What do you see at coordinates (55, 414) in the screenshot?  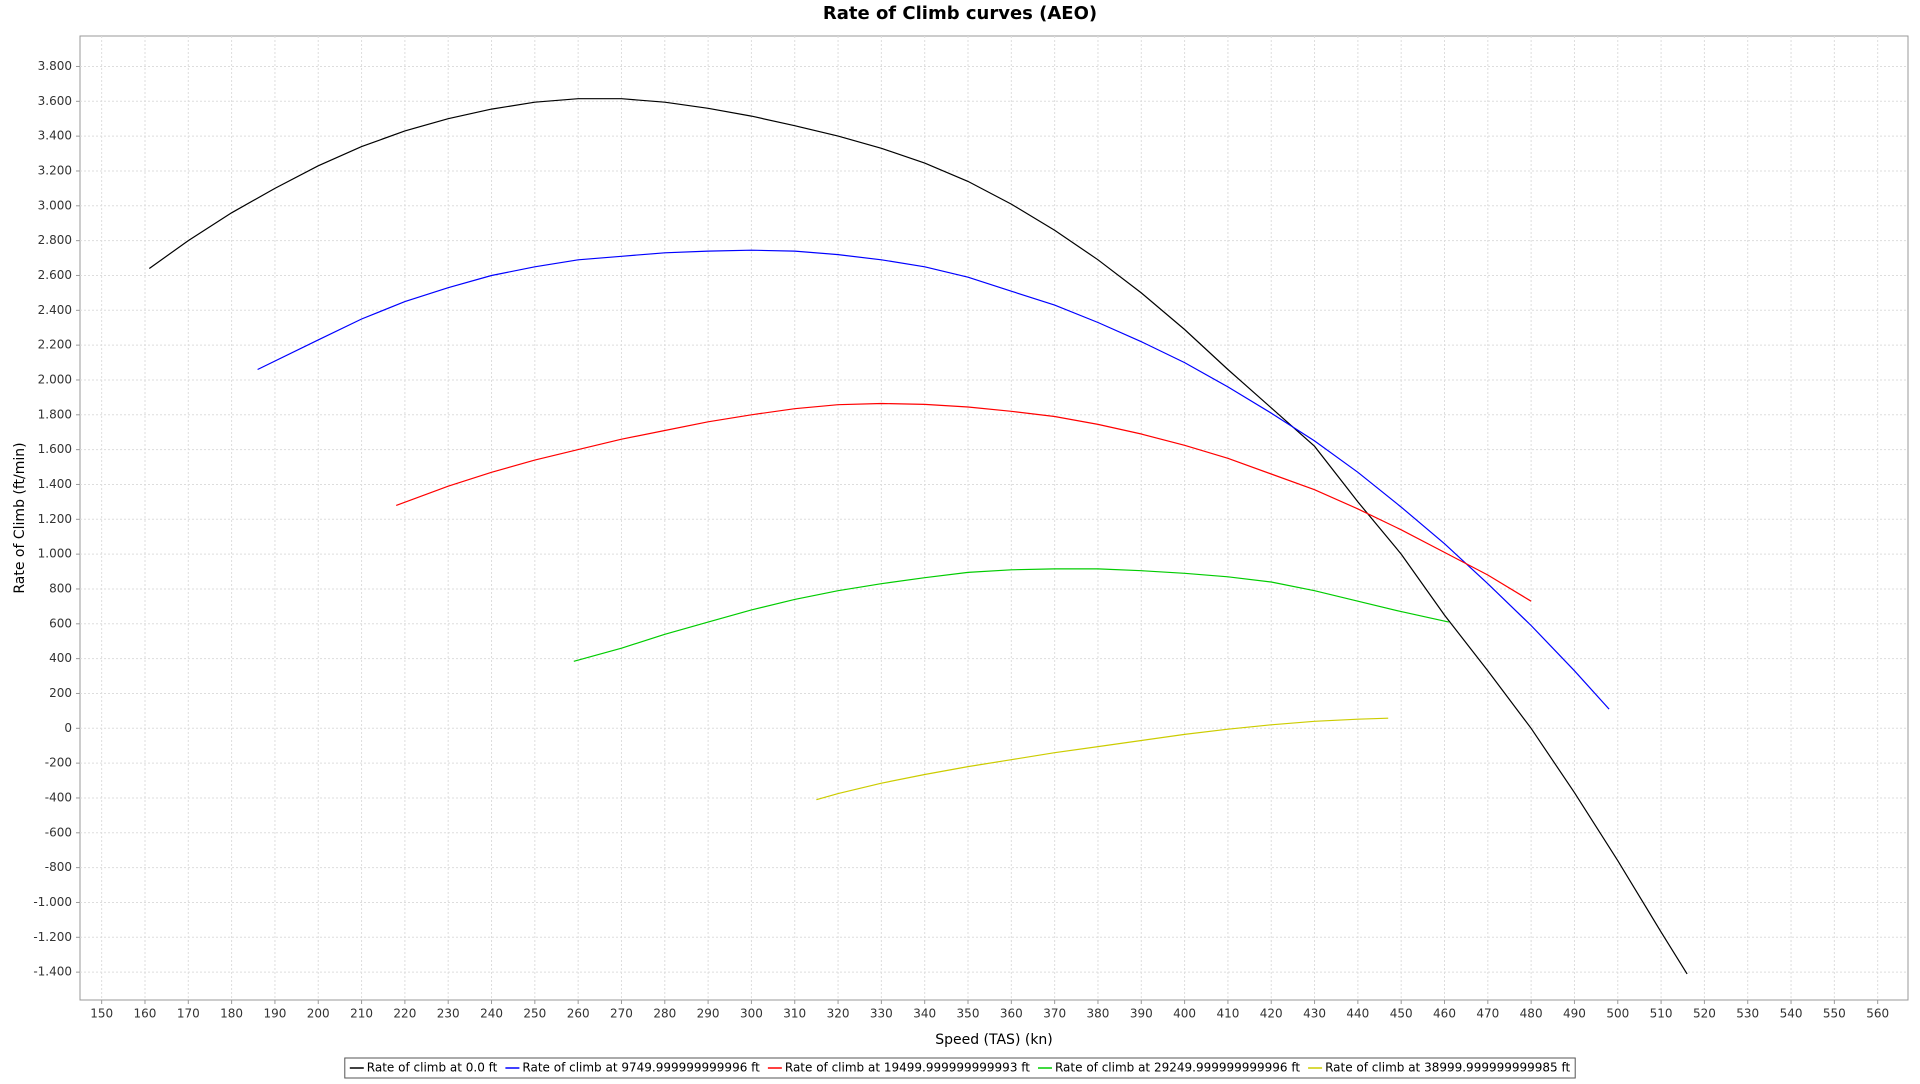 I see `y-tick-label: 1.800` at bounding box center [55, 414].